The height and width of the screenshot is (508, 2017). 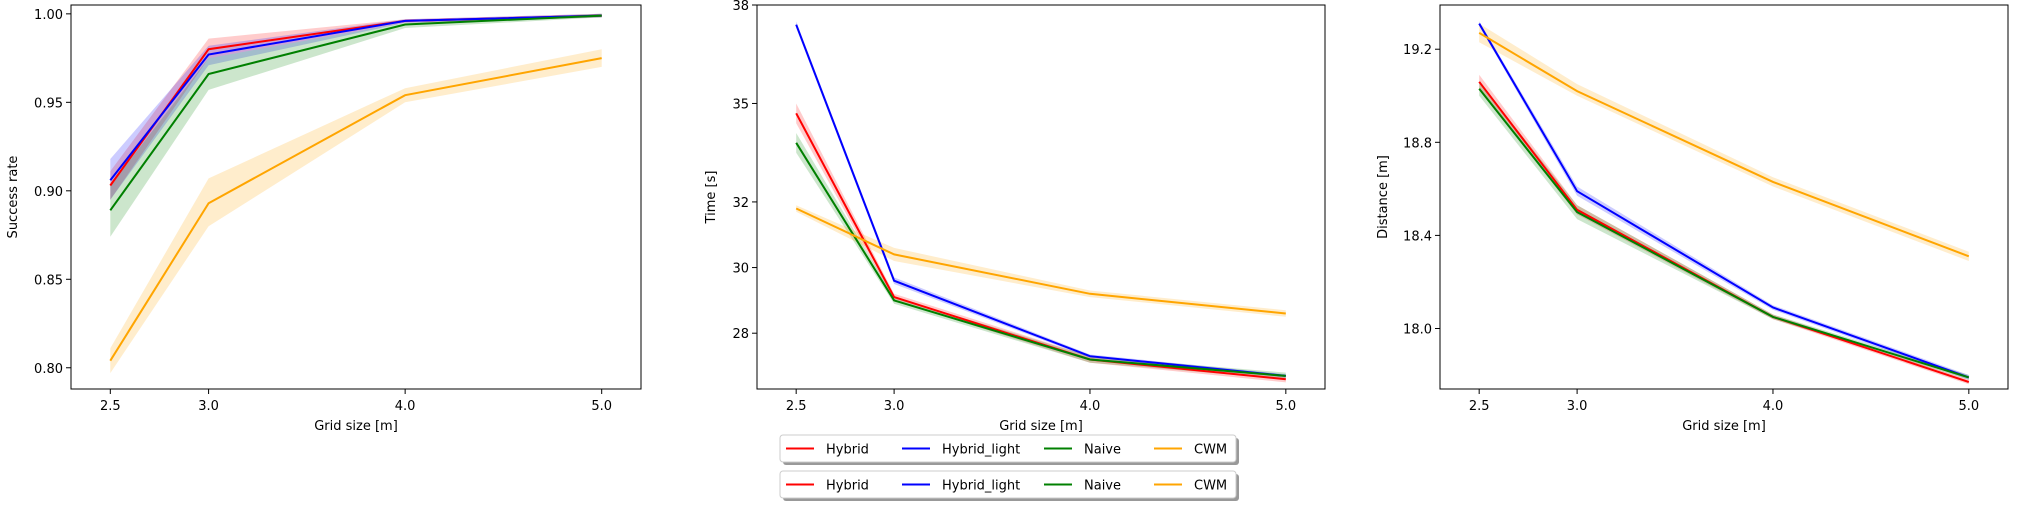 What do you see at coordinates (740, 203) in the screenshot?
I see `y-tick-label: 32` at bounding box center [740, 203].